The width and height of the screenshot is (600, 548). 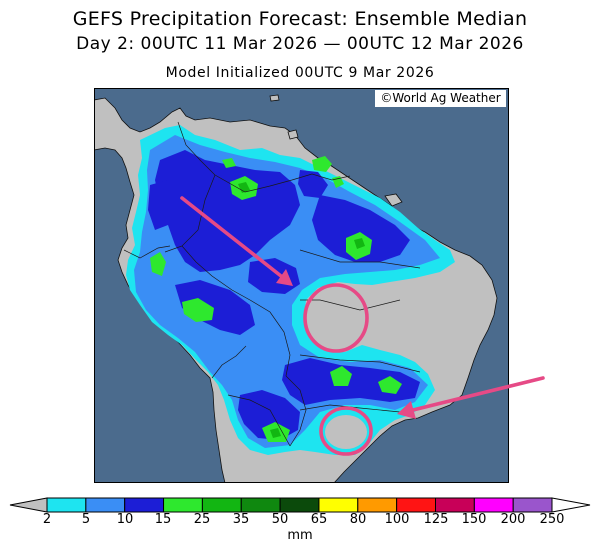 I want to click on border-paraguay, so click(x=296, y=411).